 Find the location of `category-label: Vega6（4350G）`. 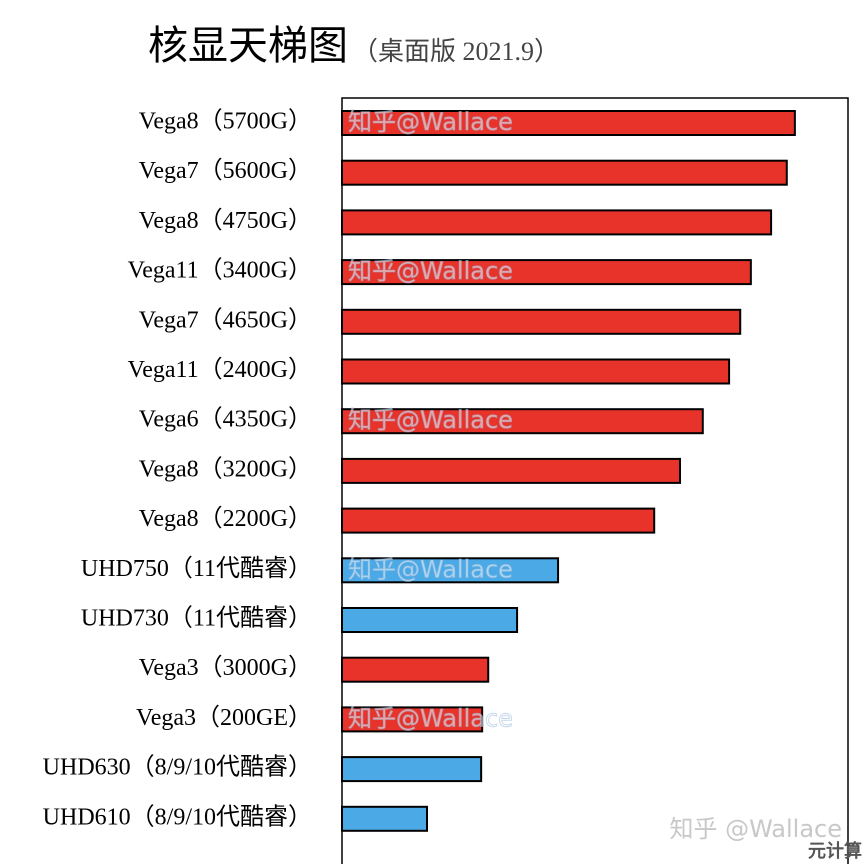

category-label: Vega6（4350G） is located at coordinates (225, 420).